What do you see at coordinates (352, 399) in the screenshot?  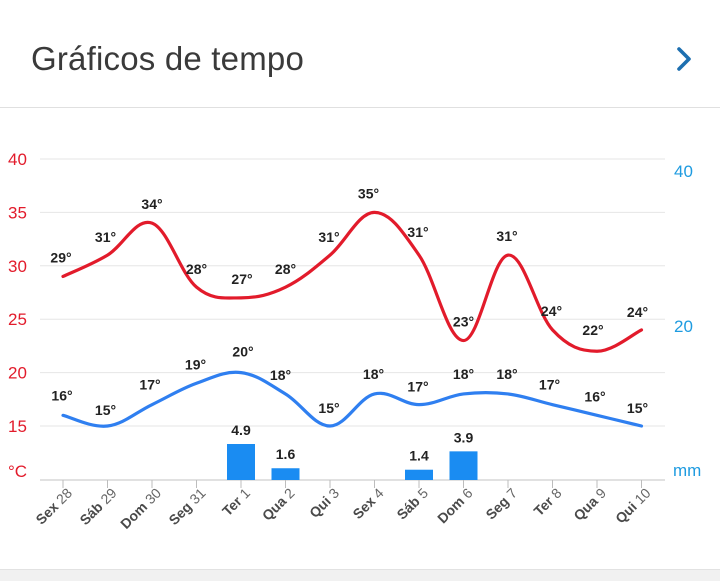 I see `min-temp-line` at bounding box center [352, 399].